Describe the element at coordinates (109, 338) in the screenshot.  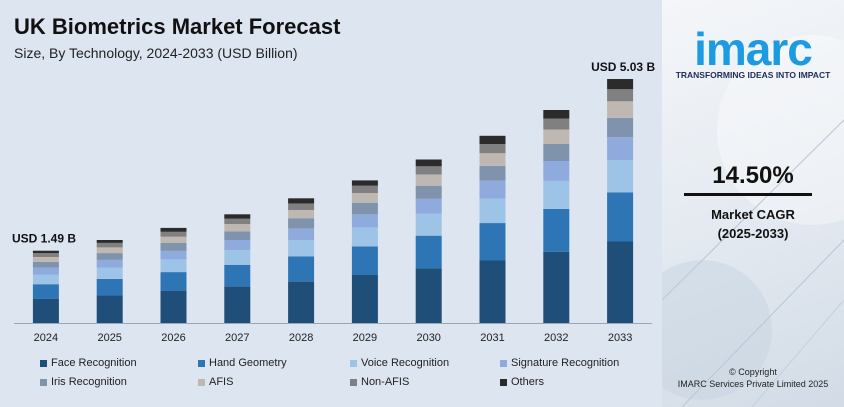
I see `x-tick-label: 2025` at that location.